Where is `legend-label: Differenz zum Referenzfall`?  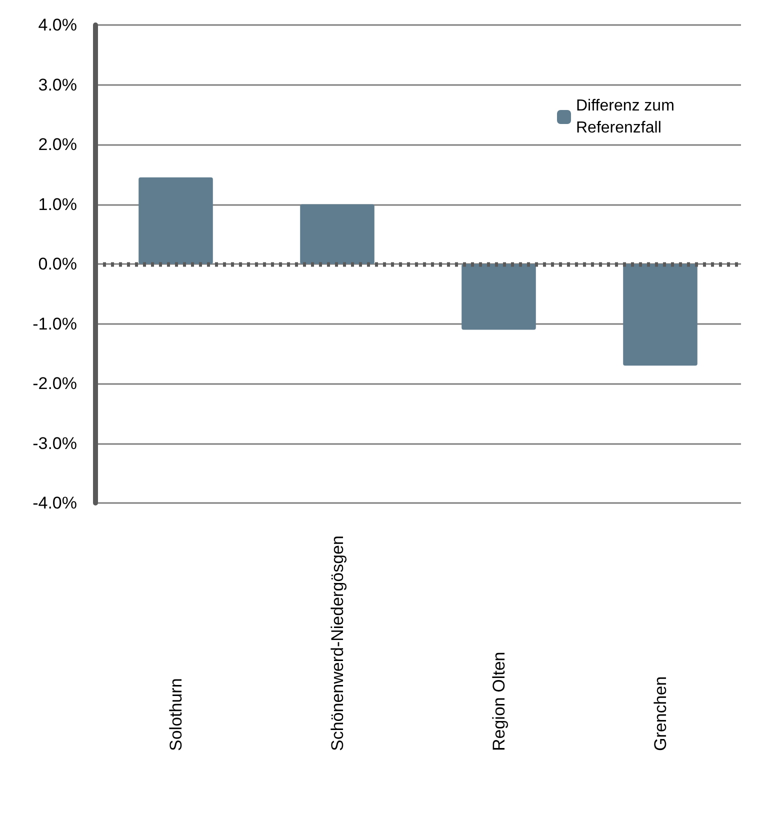
legend-label: Differenz zum Referenzfall is located at coordinates (627, 117).